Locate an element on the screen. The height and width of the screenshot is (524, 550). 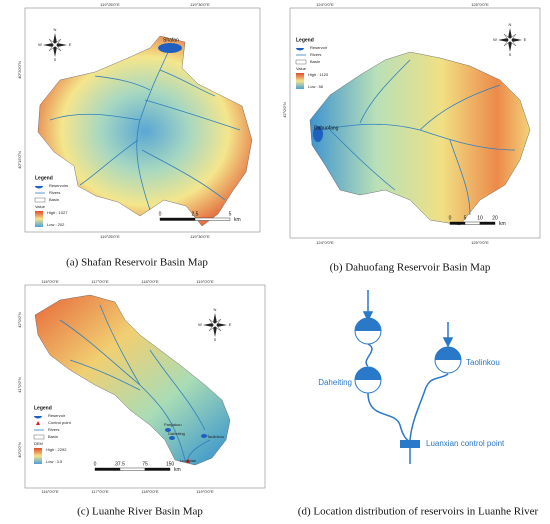
control-point is located at coordinates (188, 460).